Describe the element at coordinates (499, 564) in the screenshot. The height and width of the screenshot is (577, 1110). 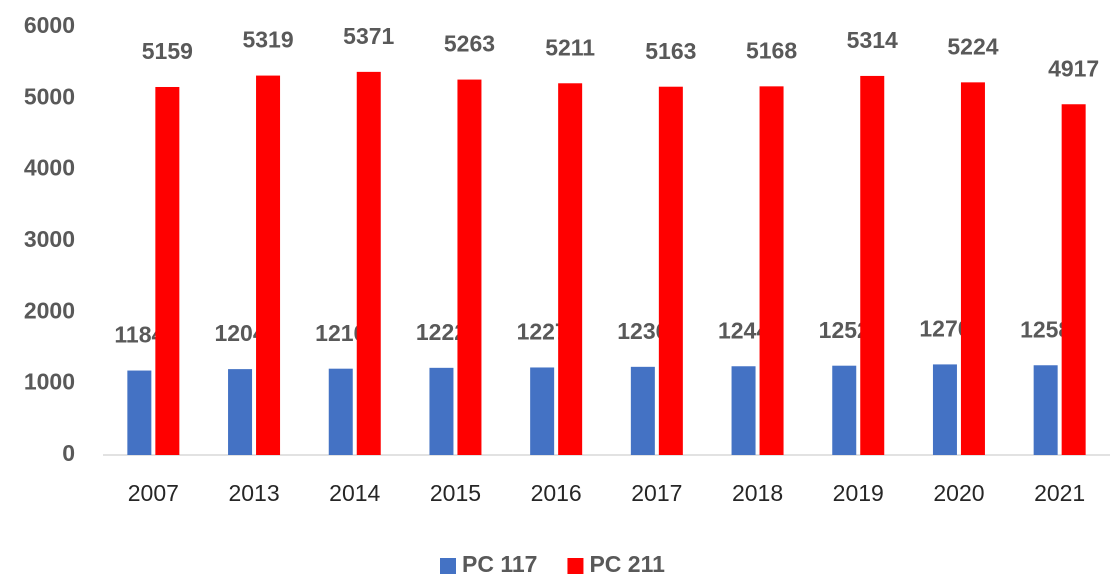
I see `legend-label: PC 117` at that location.